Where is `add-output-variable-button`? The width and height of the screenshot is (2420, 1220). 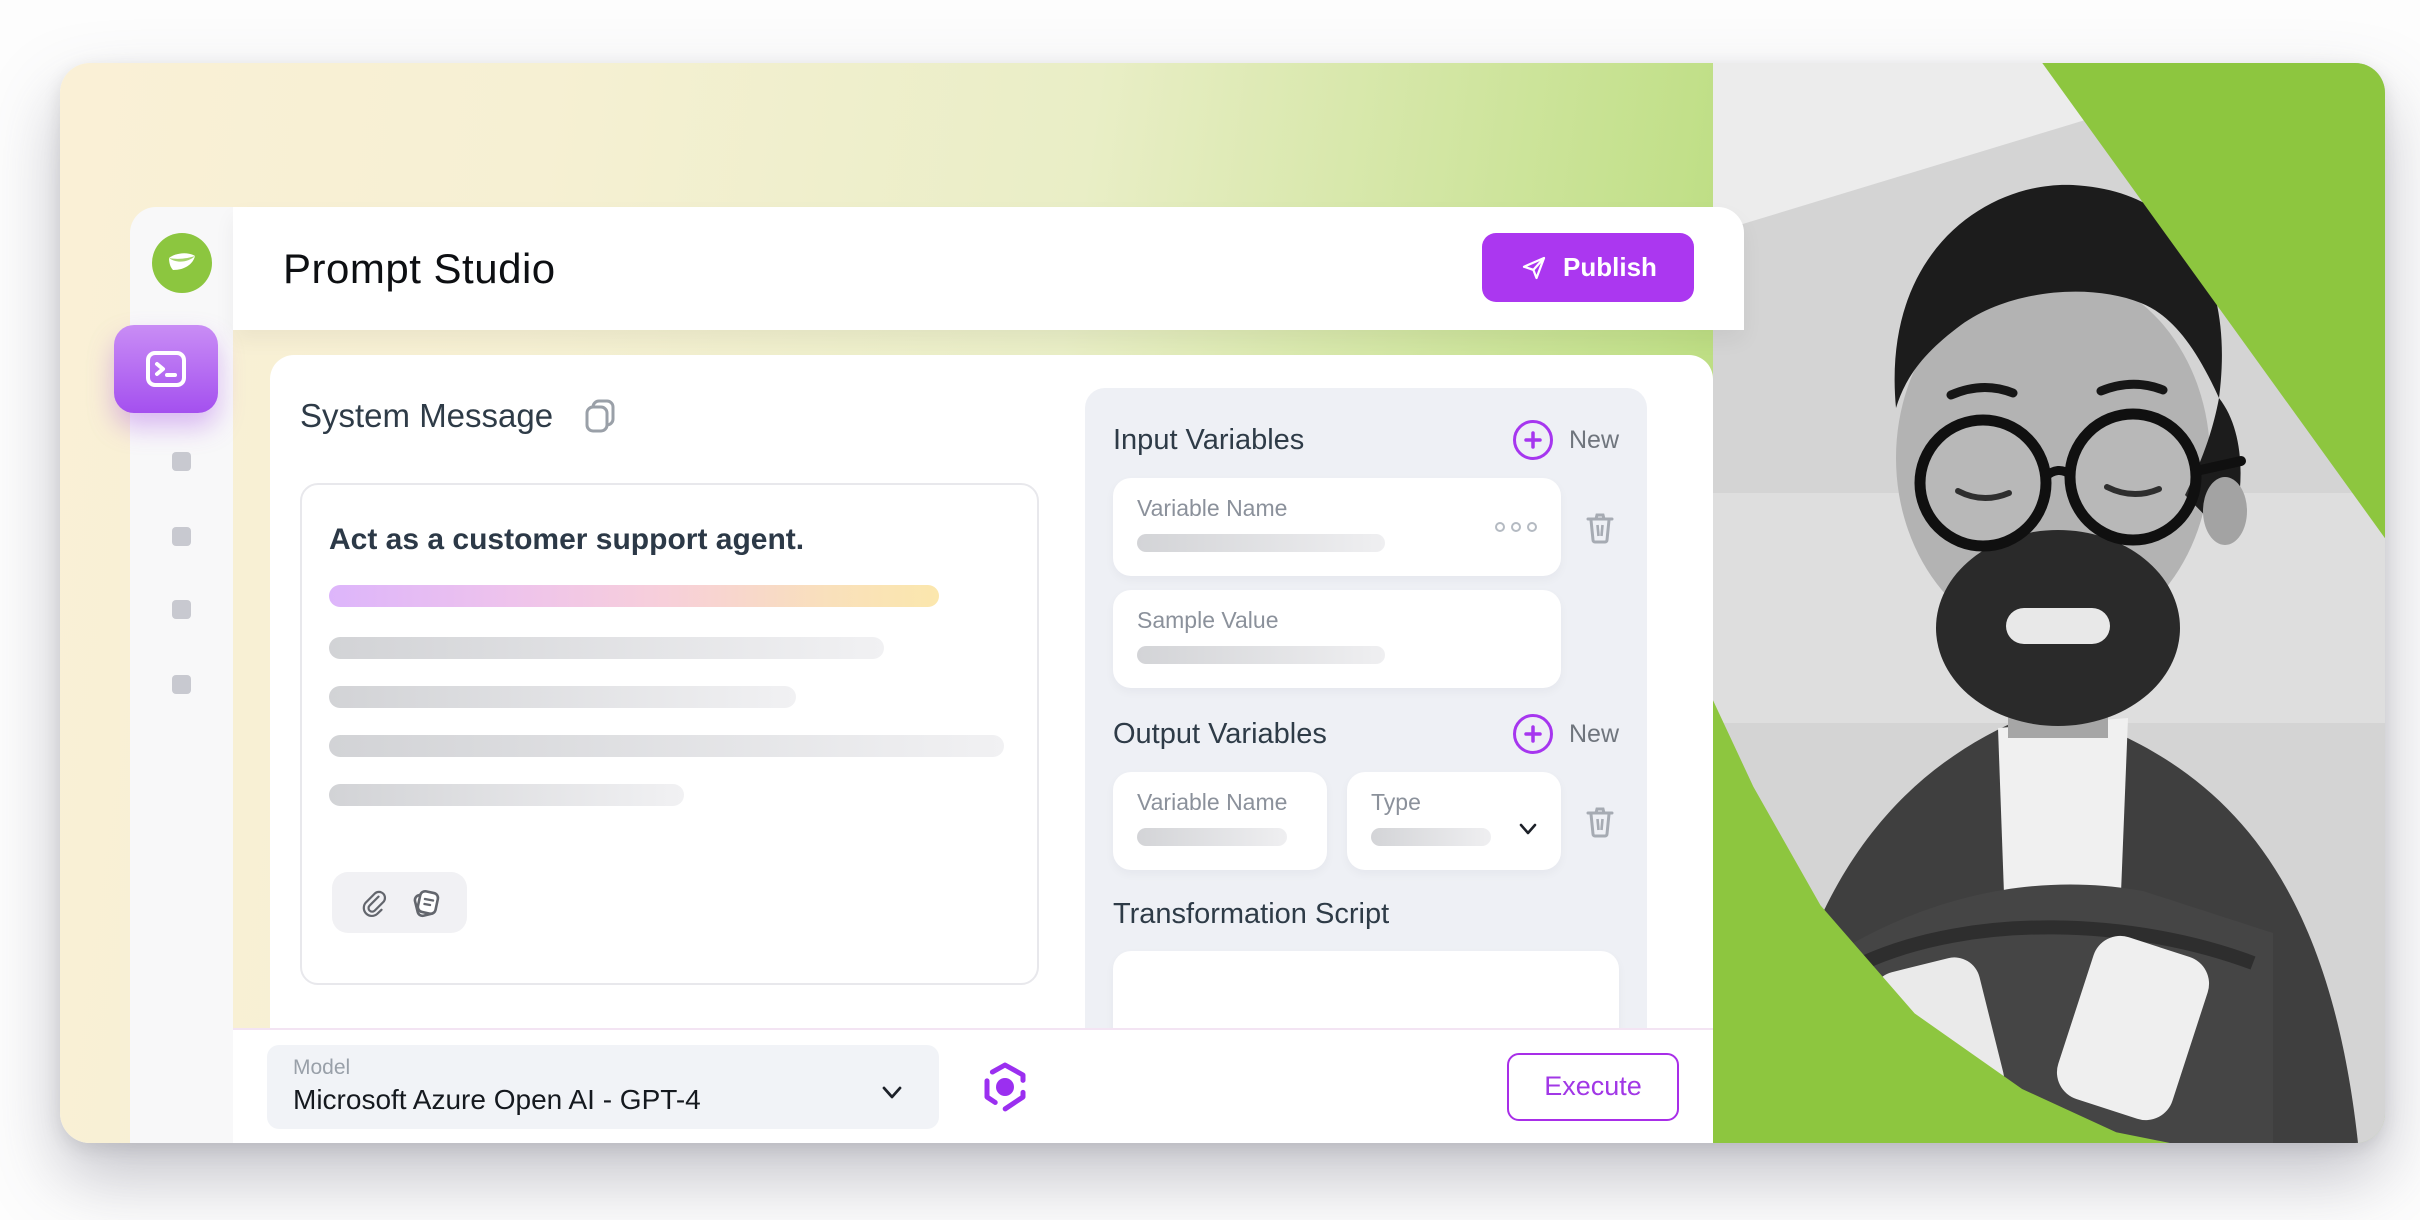 add-output-variable-button is located at coordinates (1532, 734).